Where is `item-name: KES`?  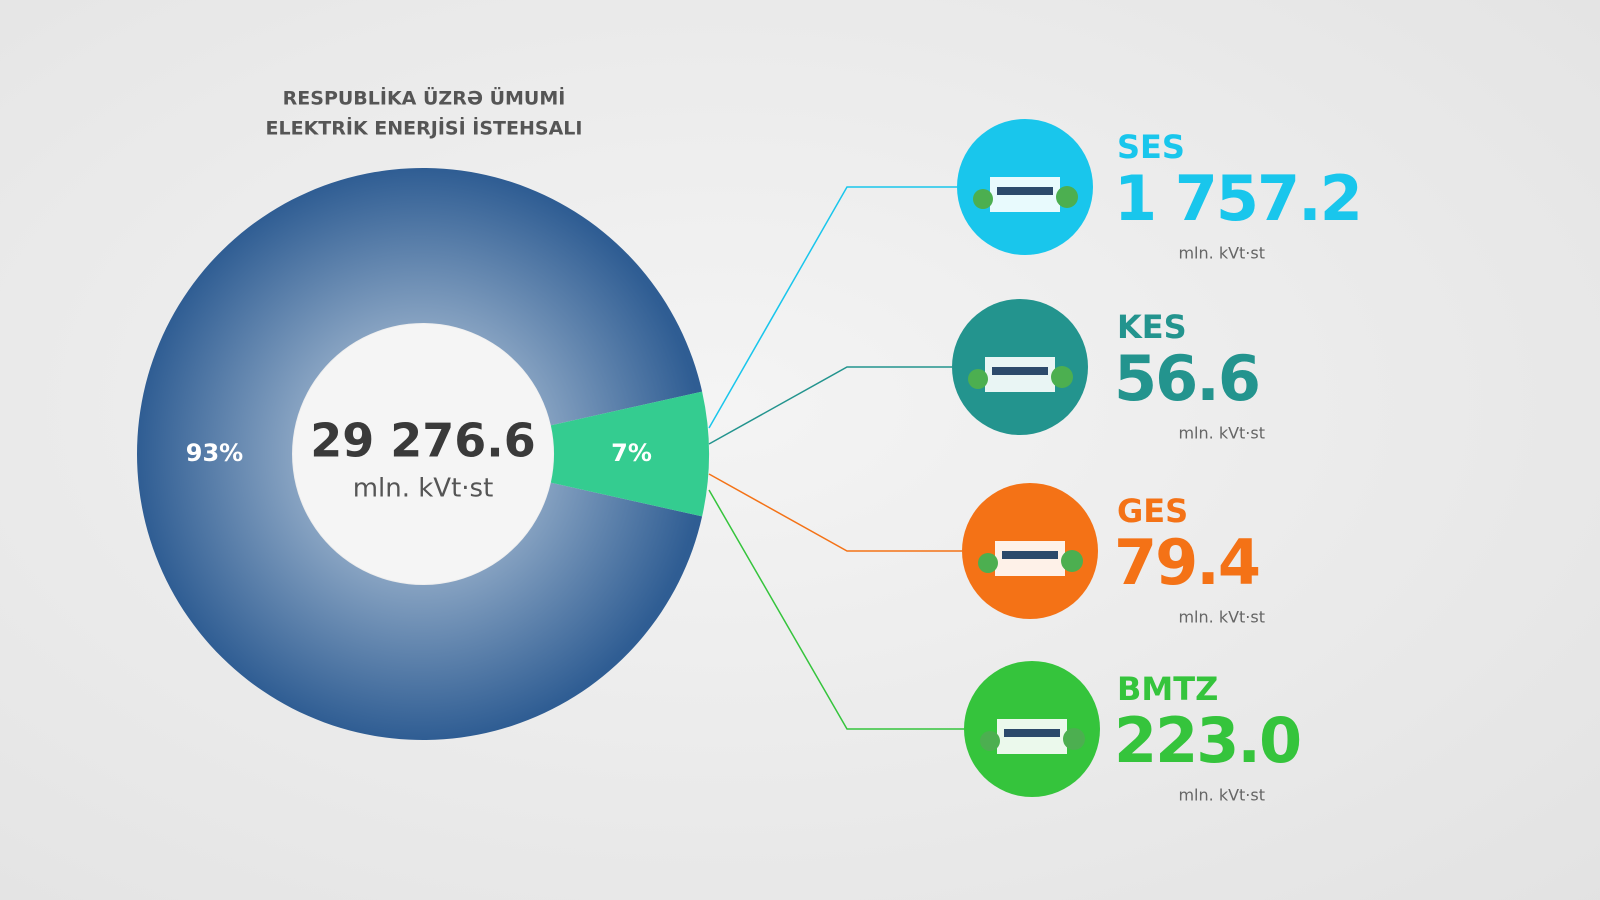 item-name: KES is located at coordinates (1152, 327).